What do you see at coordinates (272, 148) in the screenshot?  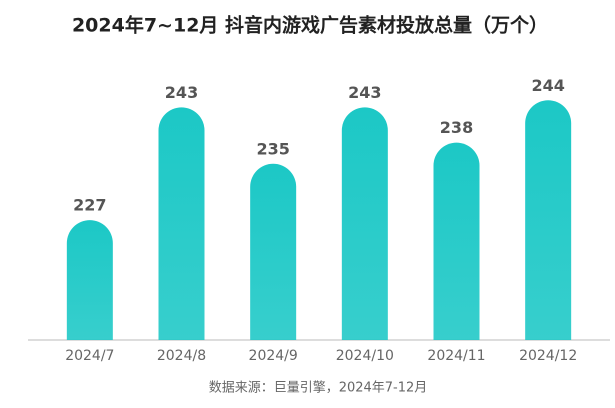 I see `value-label: 235` at bounding box center [272, 148].